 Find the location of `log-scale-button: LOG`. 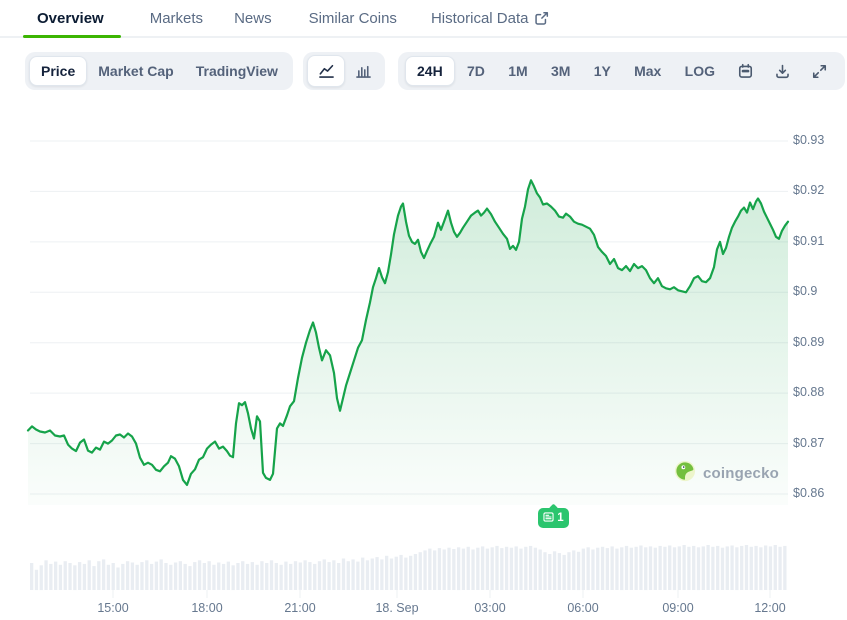

log-scale-button: LOG is located at coordinates (699, 71).